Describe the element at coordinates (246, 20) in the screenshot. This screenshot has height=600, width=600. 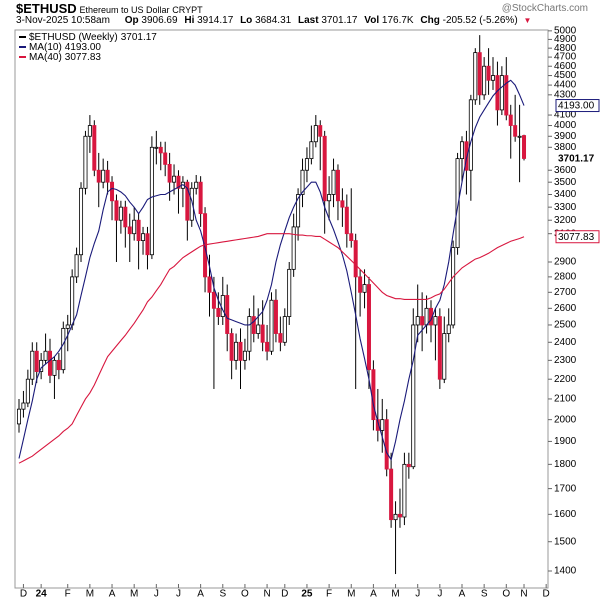
I see `quote-label: Lo` at that location.